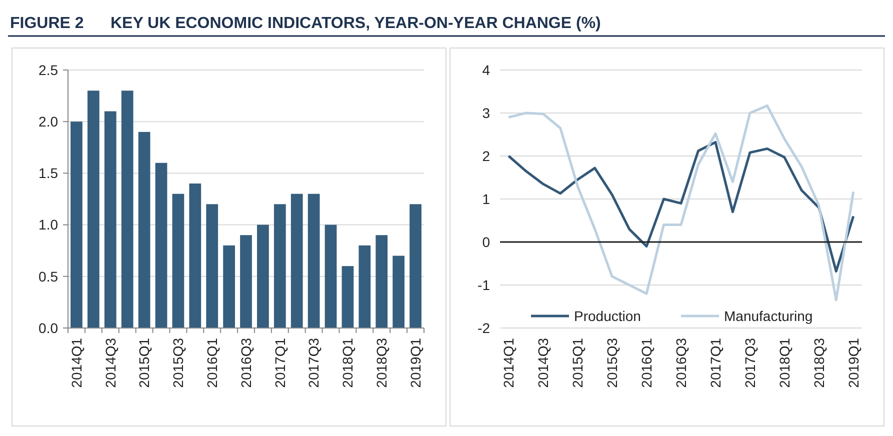 The width and height of the screenshot is (893, 436). I want to click on y-tick-label: 0, so click(486, 242).